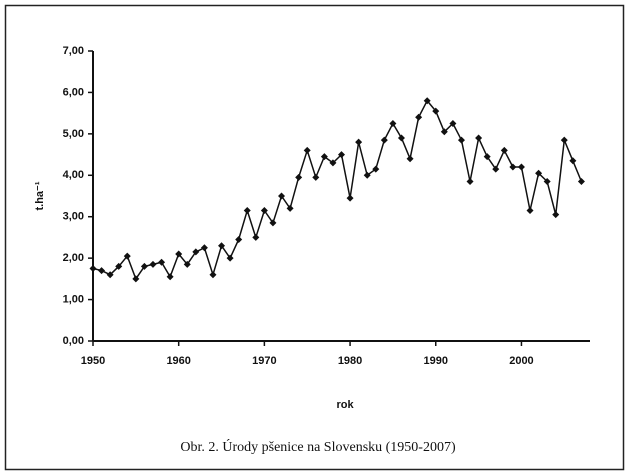 Image resolution: width=629 pixels, height=475 pixels. Describe the element at coordinates (436, 361) in the screenshot. I see `x-tick-label: 1990` at that location.